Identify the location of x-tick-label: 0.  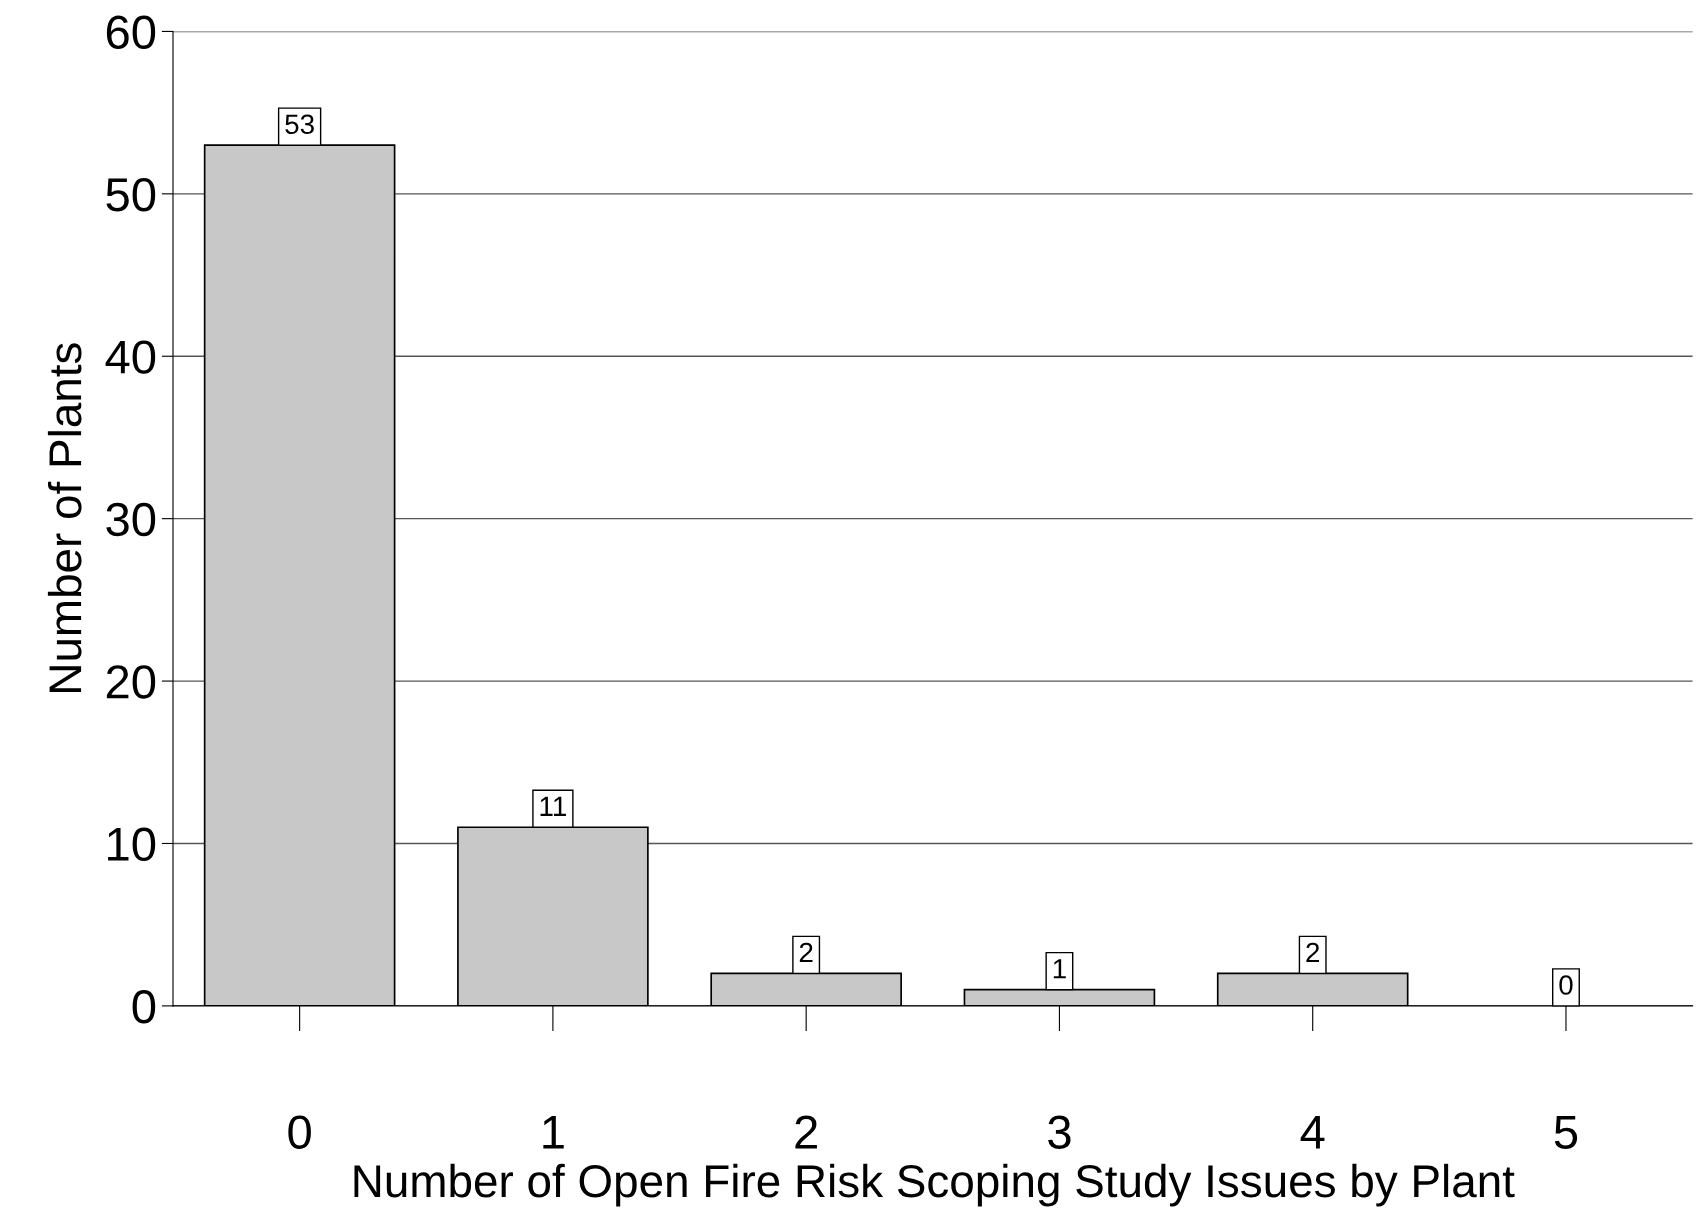
(299, 1132).